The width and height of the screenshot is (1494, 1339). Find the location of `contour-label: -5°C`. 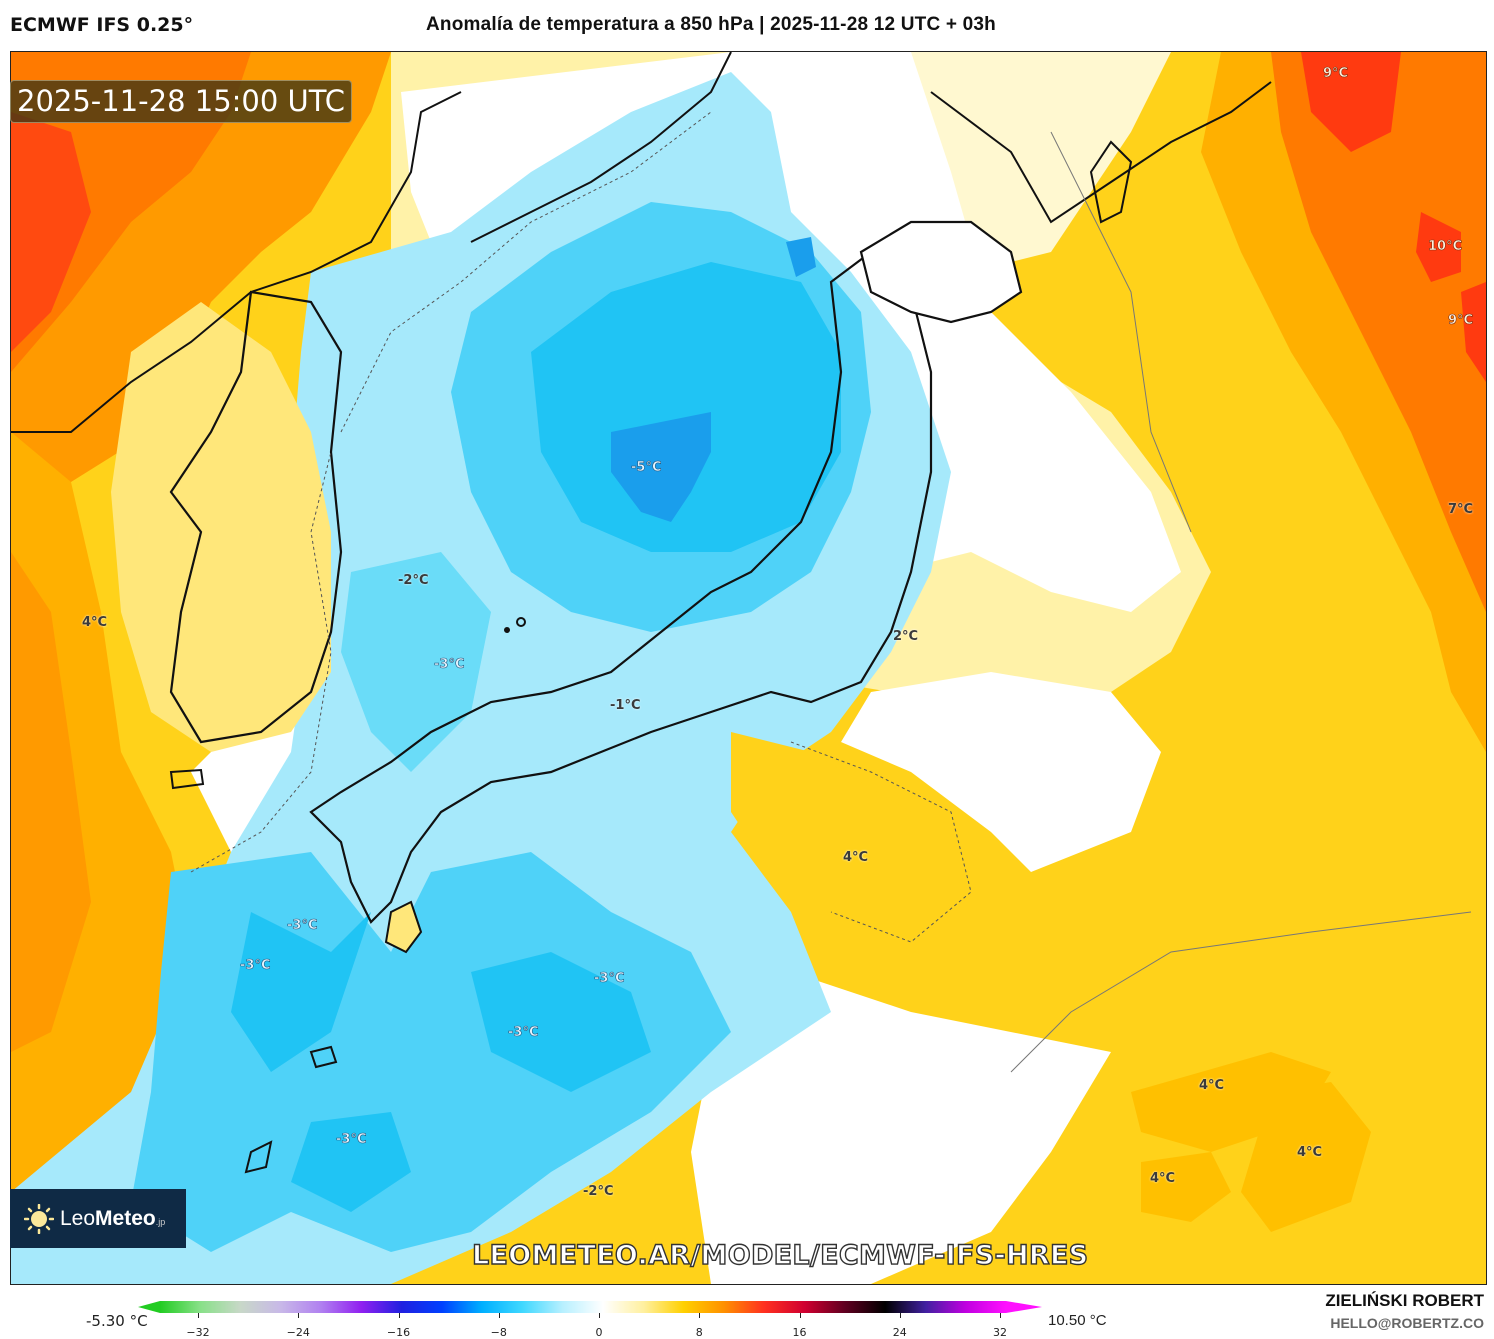

contour-label: -5°C is located at coordinates (646, 468).